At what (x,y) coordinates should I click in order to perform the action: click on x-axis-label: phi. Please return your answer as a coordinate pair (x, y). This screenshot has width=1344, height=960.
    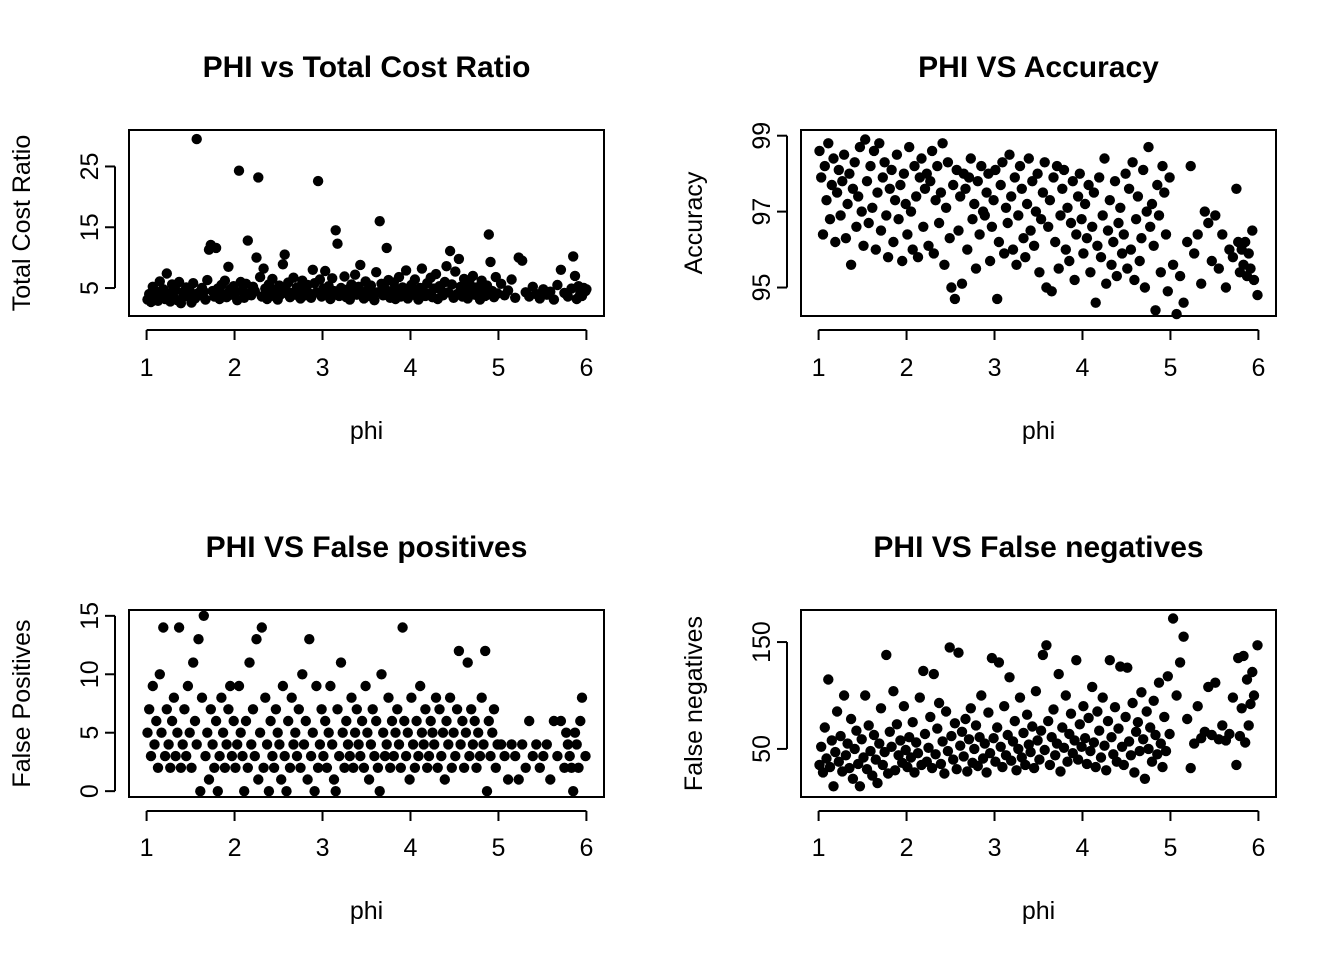
    Looking at the image, I should click on (366, 911).